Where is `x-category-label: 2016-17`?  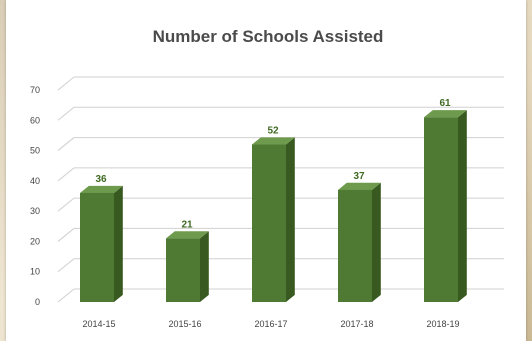 x-category-label: 2016-17 is located at coordinates (270, 324).